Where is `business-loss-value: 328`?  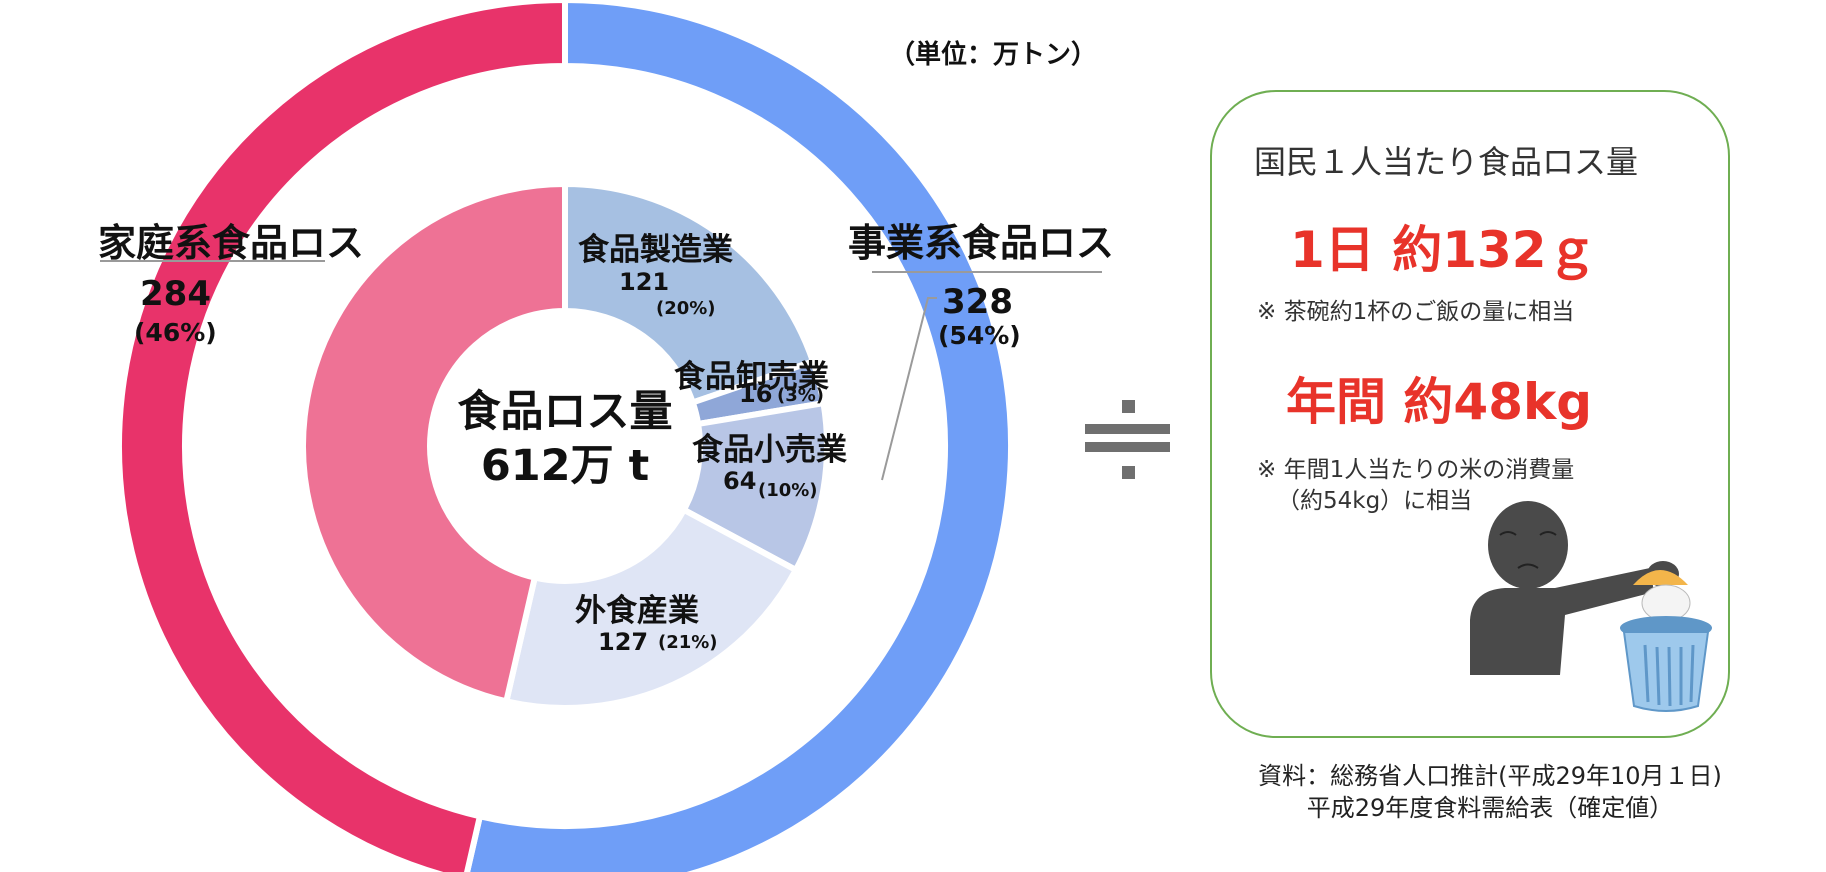
business-loss-value: 328 is located at coordinates (977, 302).